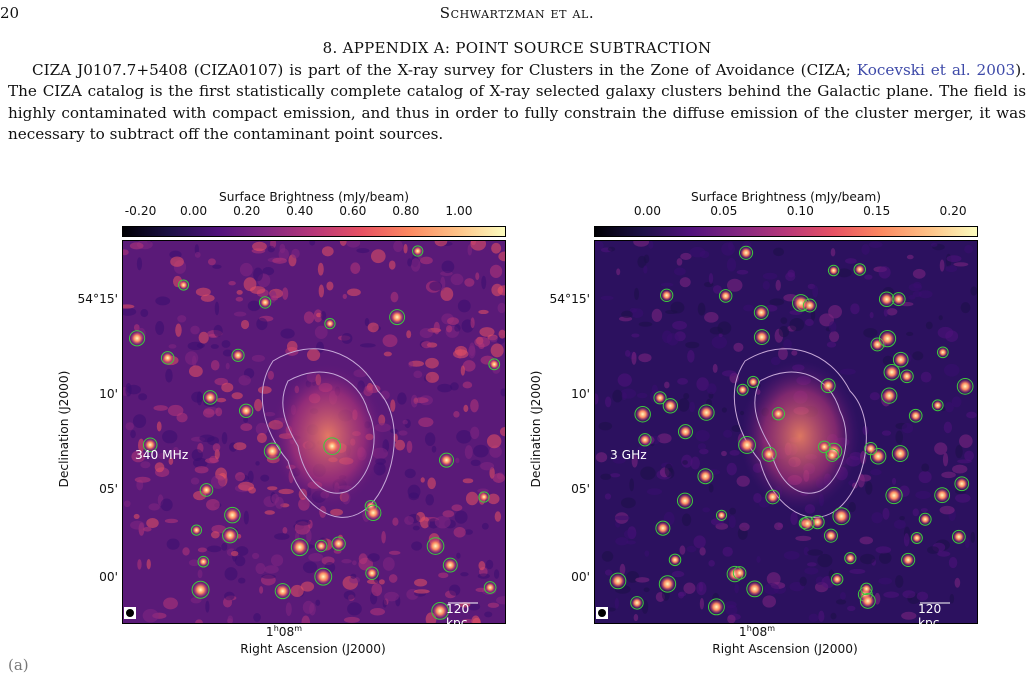 This screenshot has width=1034, height=676. Describe the element at coordinates (517, 48) in the screenshot. I see `section-title: 8. APPENDIX A: POINT SOURCE SUBTRACTION` at that location.